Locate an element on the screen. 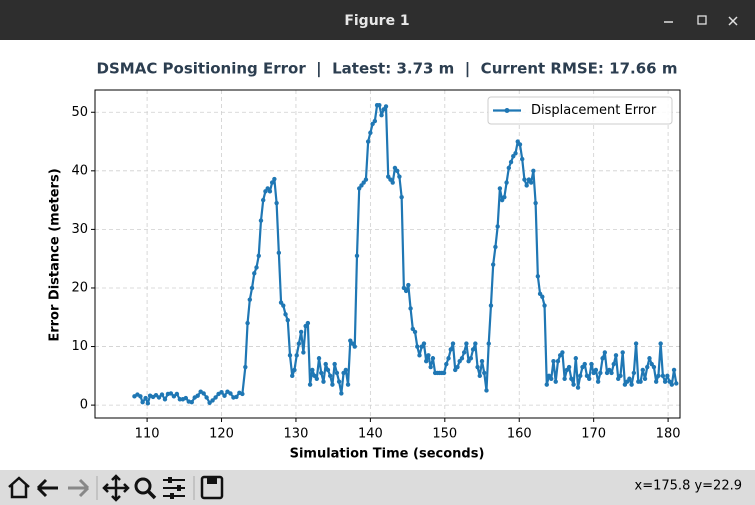 Image resolution: width=755 pixels, height=505 pixels. toolbar-buttons is located at coordinates (116, 488).